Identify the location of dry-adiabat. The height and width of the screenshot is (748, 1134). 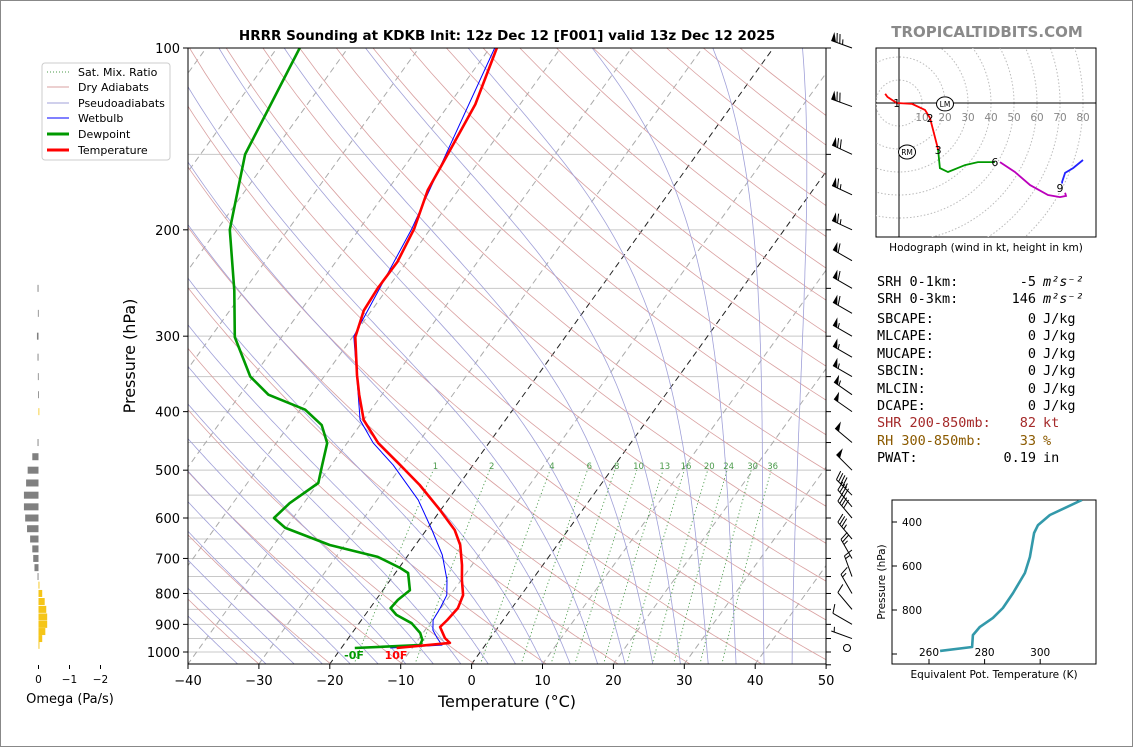
(636, 207).